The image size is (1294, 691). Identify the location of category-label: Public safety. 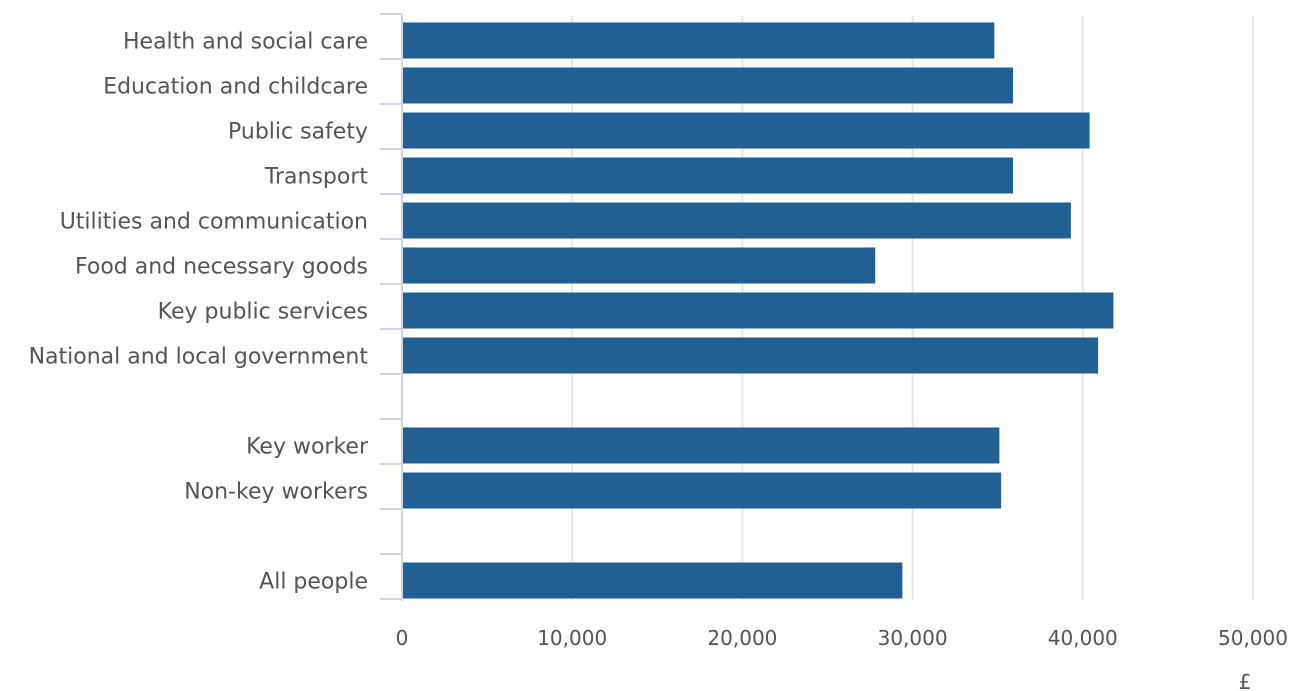
(298, 132).